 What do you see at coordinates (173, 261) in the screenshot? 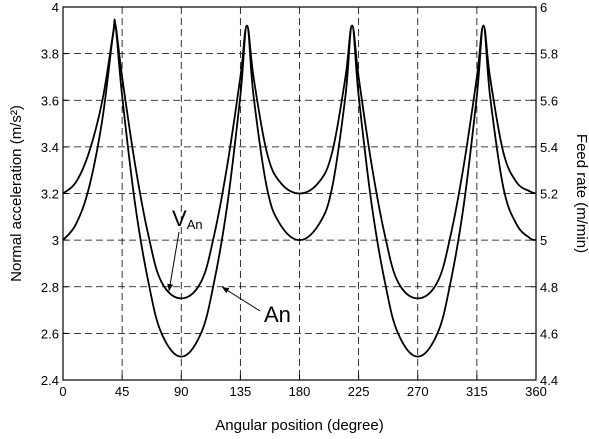
I see `vana-leader-arrow` at bounding box center [173, 261].